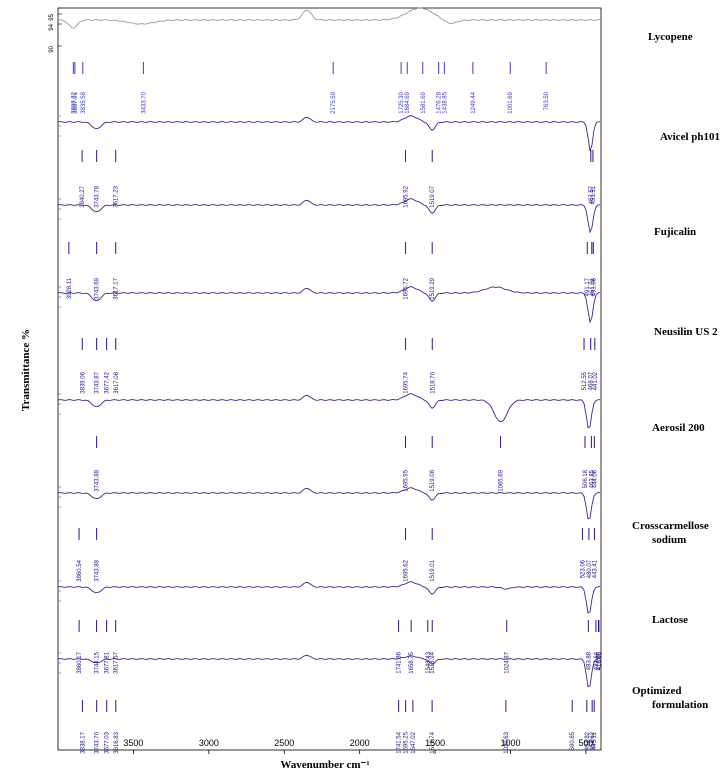 This screenshot has width=723, height=783. Describe the element at coordinates (400, 742) in the screenshot. I see `peak-label: 1741.54` at that location.